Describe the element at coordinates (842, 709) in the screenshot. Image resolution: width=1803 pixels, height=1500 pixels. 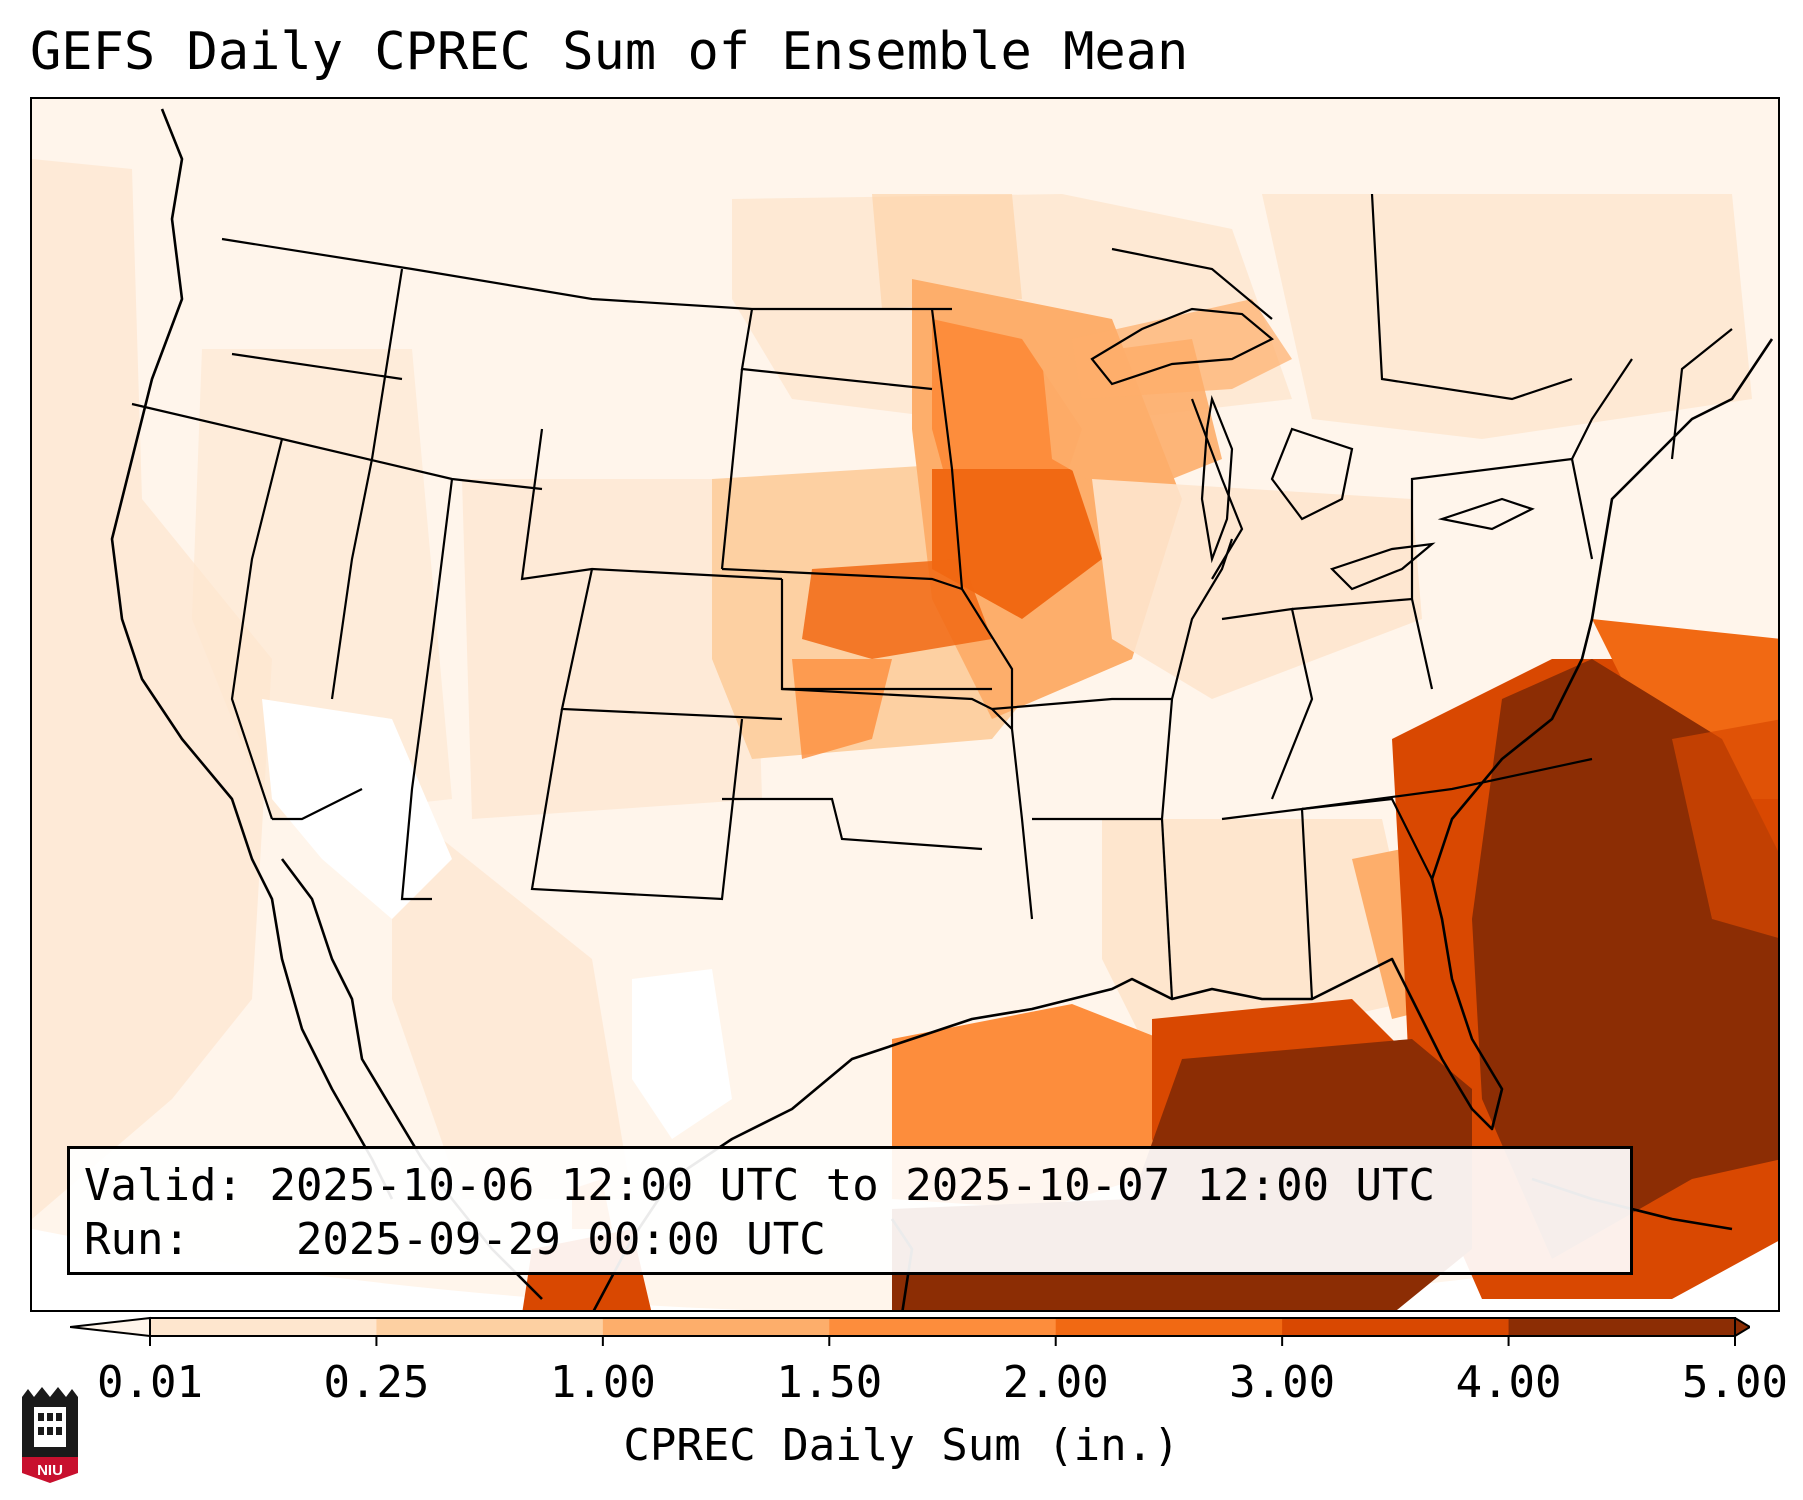
I see `kansas-precip` at that location.